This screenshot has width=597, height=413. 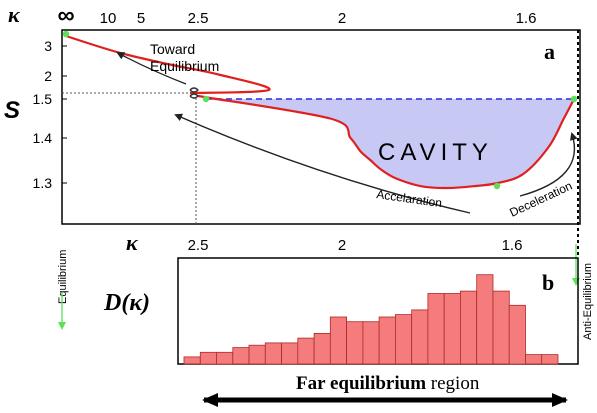 I want to click on toward-equilibrium-arrow, so click(x=151, y=68).